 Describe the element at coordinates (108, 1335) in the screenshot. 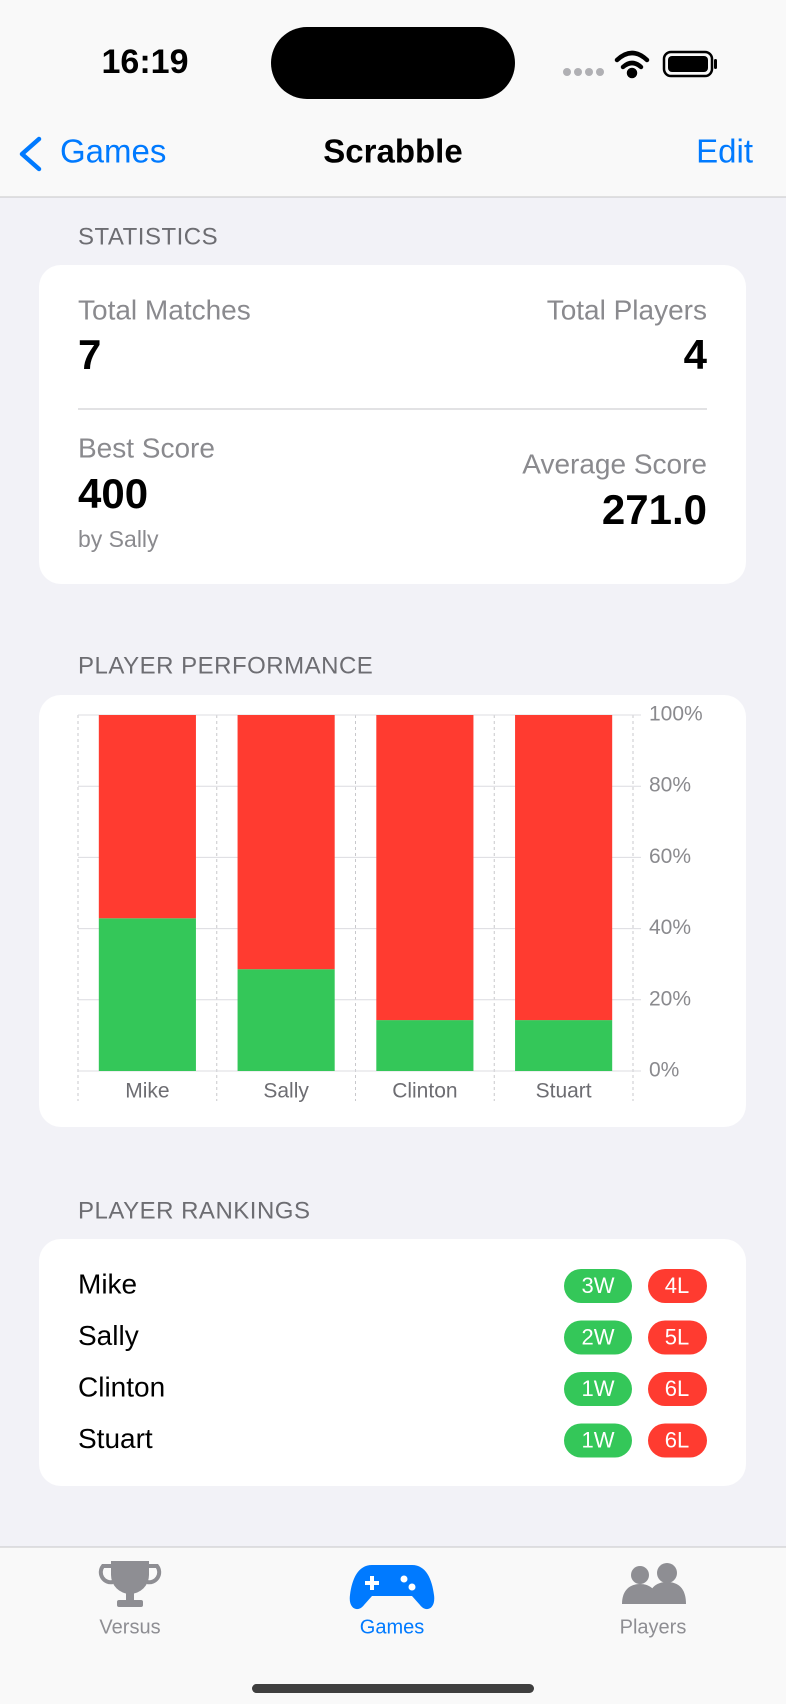

I see `player-name: Sally` at that location.